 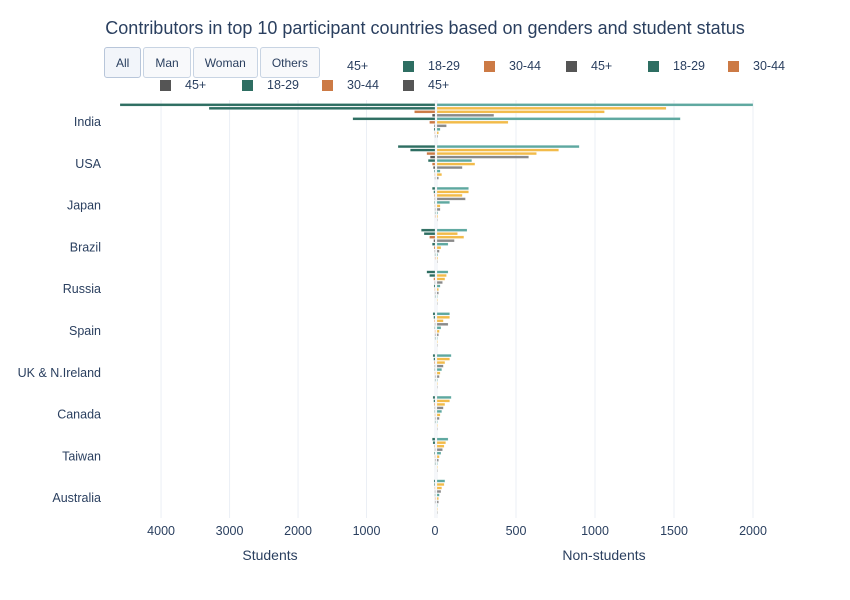 I want to click on x-tick-label: 4000, so click(x=161, y=531).